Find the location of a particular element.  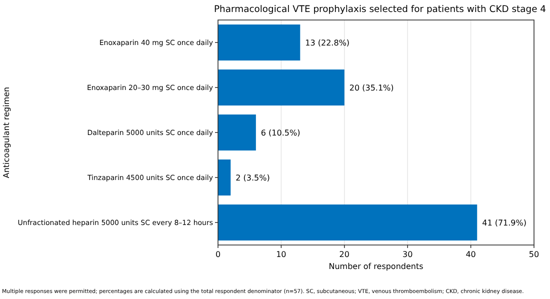

data-label: 2 (3.5%) is located at coordinates (253, 177).